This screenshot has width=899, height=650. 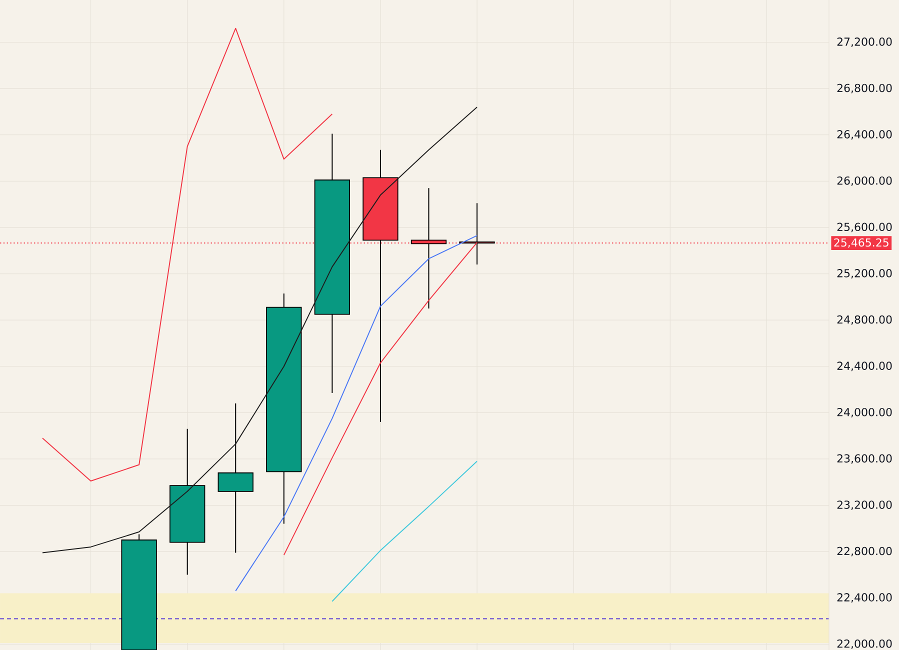 What do you see at coordinates (864, 367) in the screenshot?
I see `y-tick-label: 24,400.00` at bounding box center [864, 367].